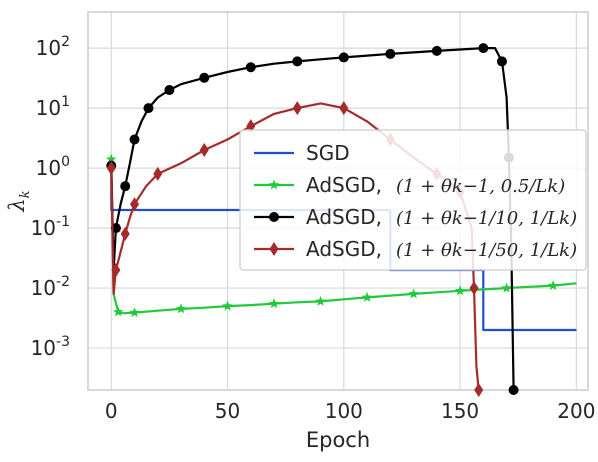  What do you see at coordinates (460, 411) in the screenshot?
I see `x-tick-label: 150` at bounding box center [460, 411].